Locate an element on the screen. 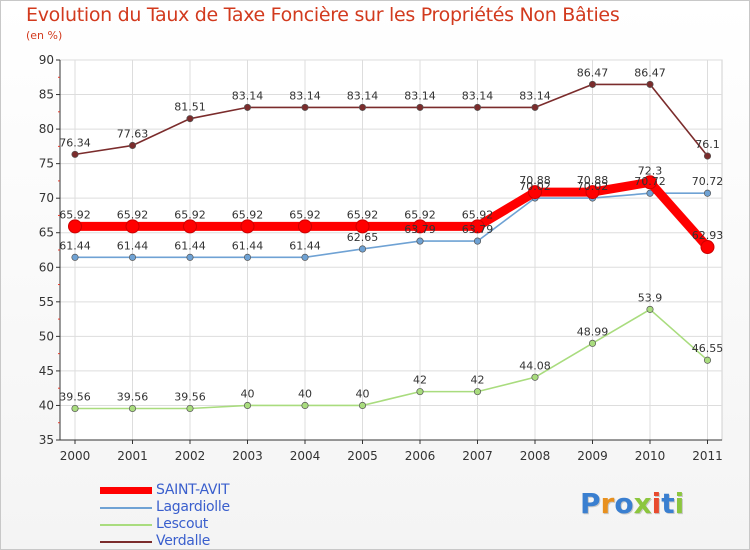 This screenshot has height=550, width=750. data-label-saint_avit-2009: 70.88 is located at coordinates (593, 180).